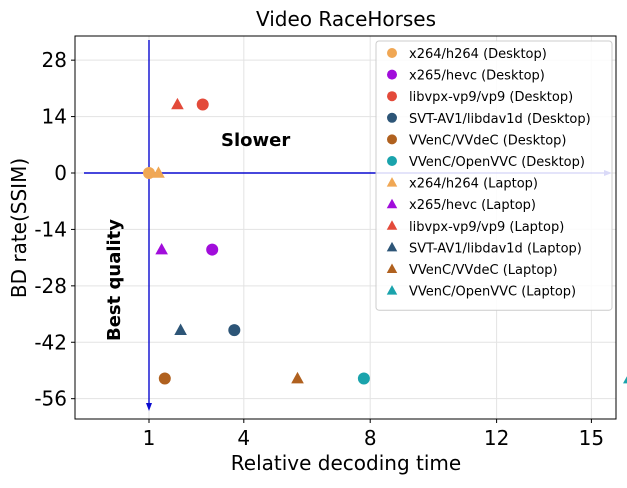 The image size is (627, 488). Describe the element at coordinates (54, 60) in the screenshot. I see `y-tick-label: 28` at that location.